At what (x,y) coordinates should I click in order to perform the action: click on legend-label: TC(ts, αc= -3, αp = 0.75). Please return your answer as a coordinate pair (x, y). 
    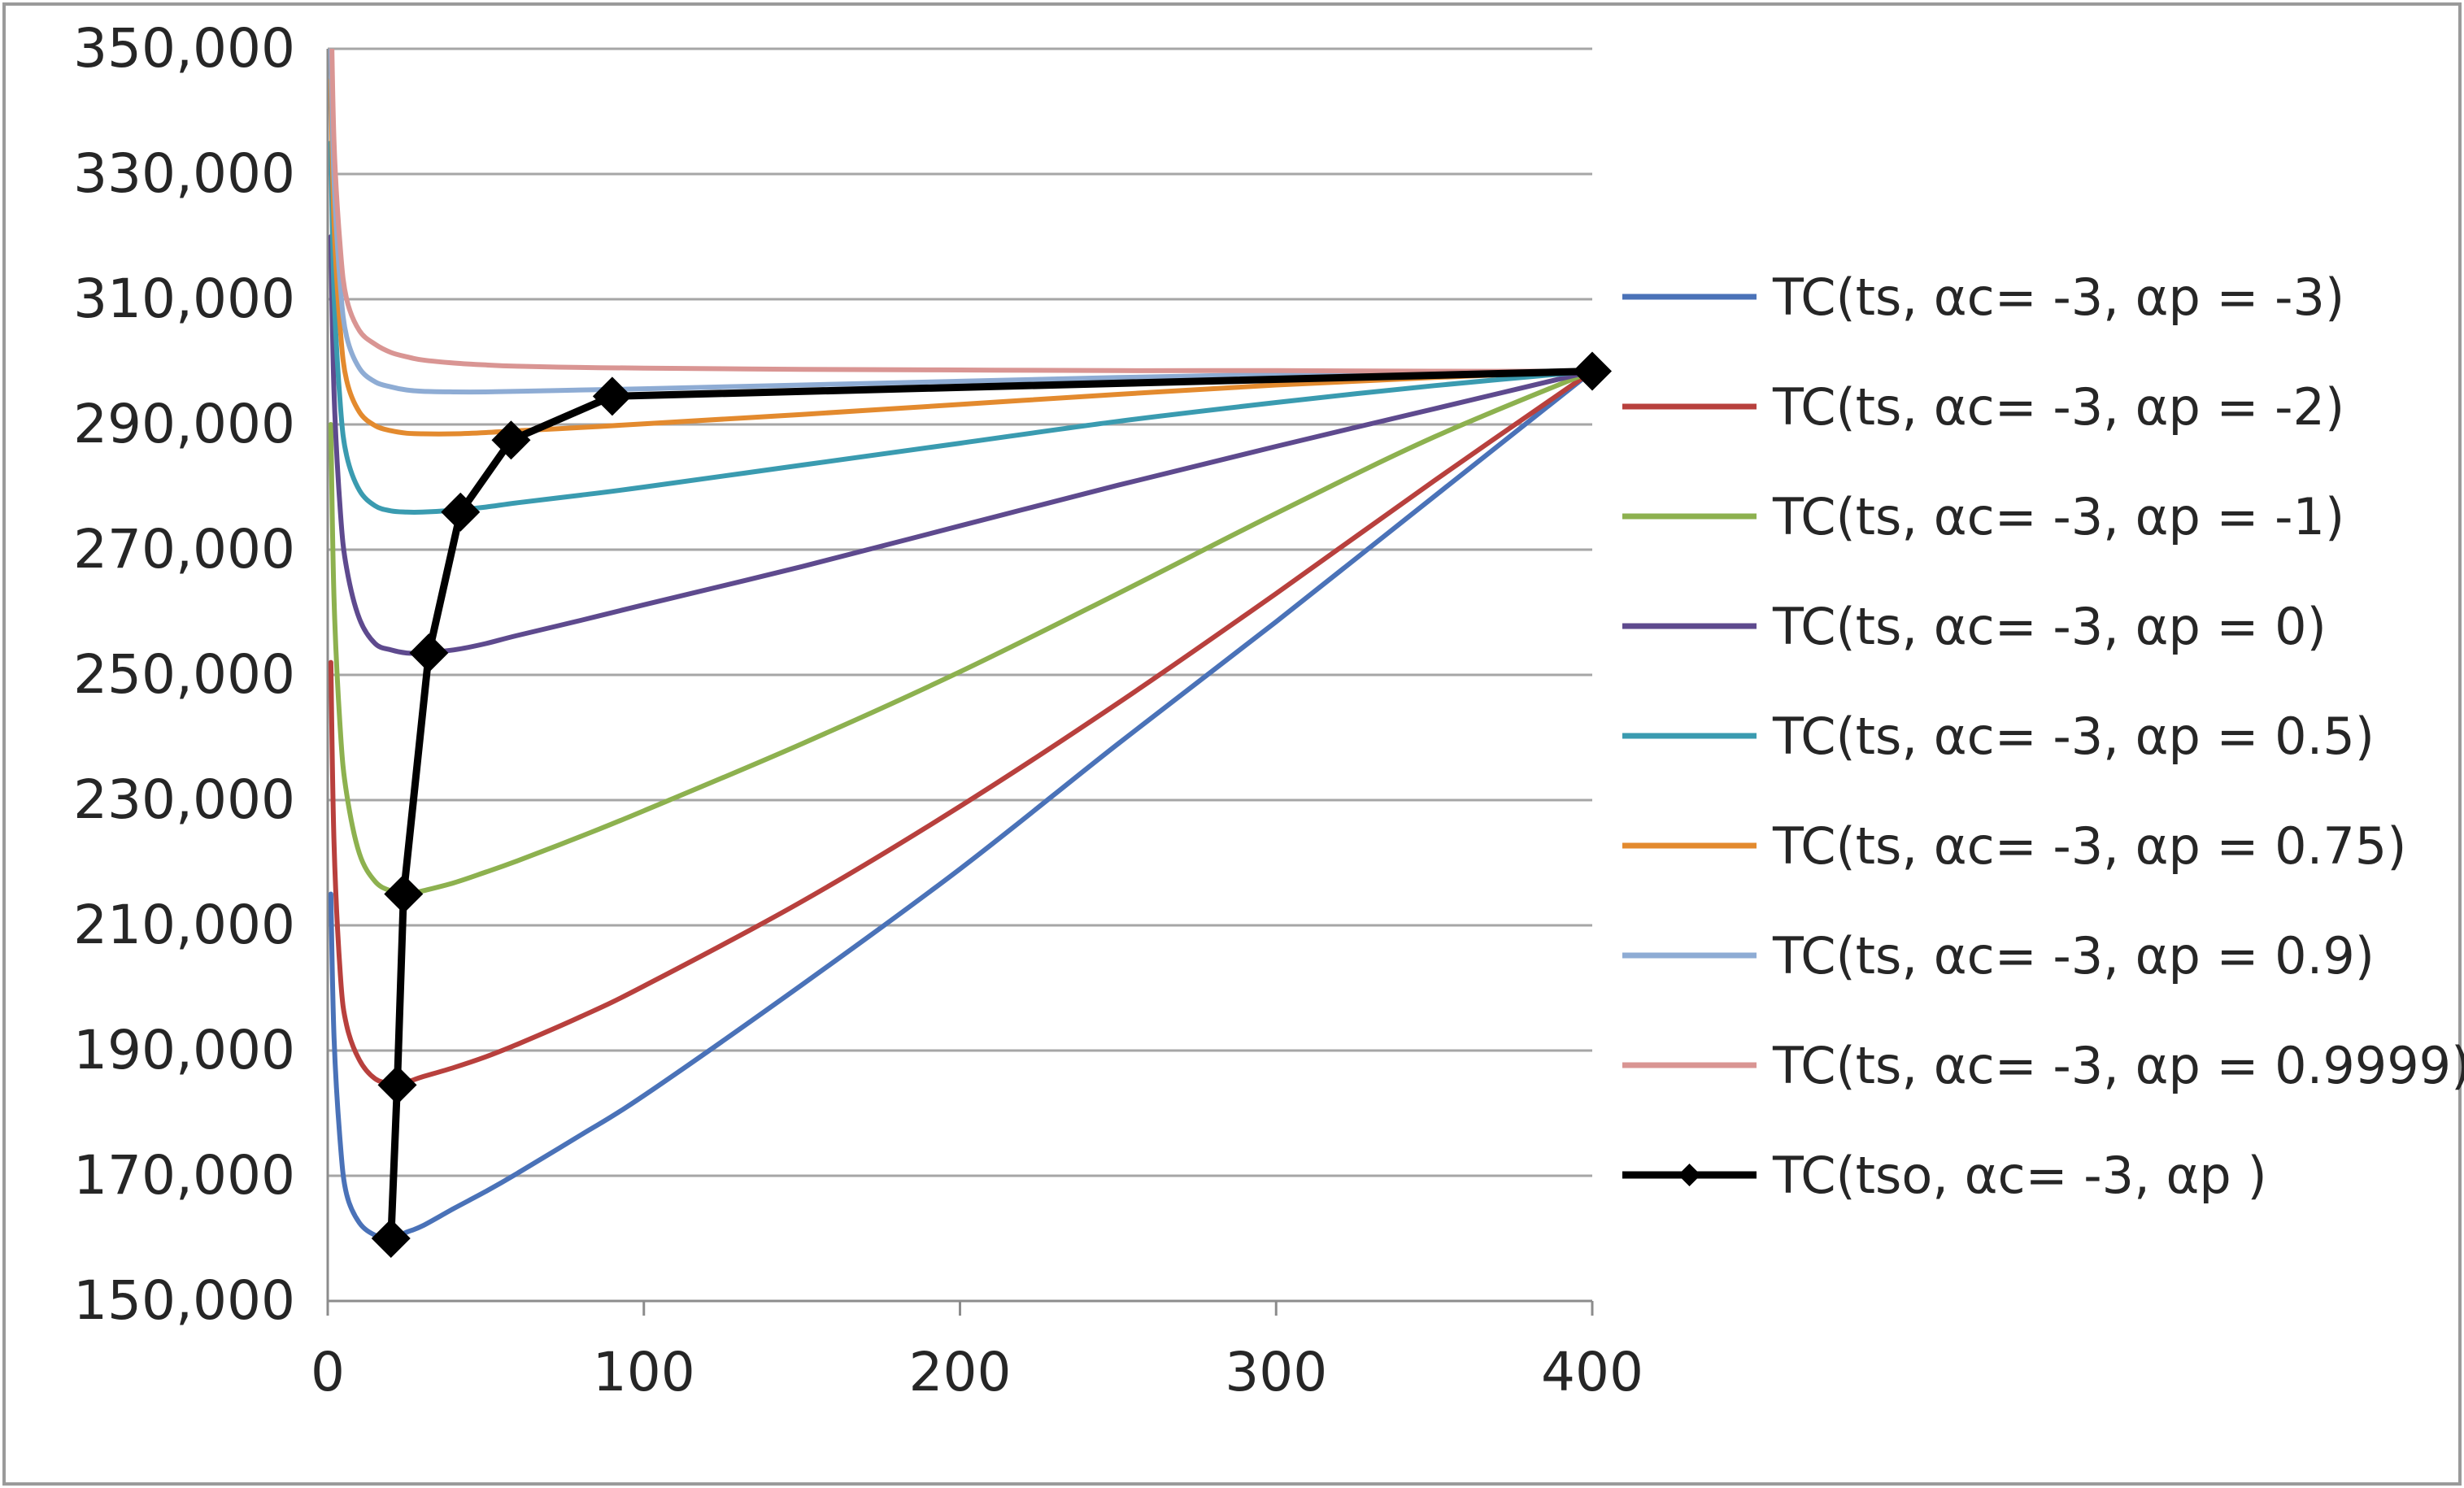
    Looking at the image, I should click on (2089, 846).